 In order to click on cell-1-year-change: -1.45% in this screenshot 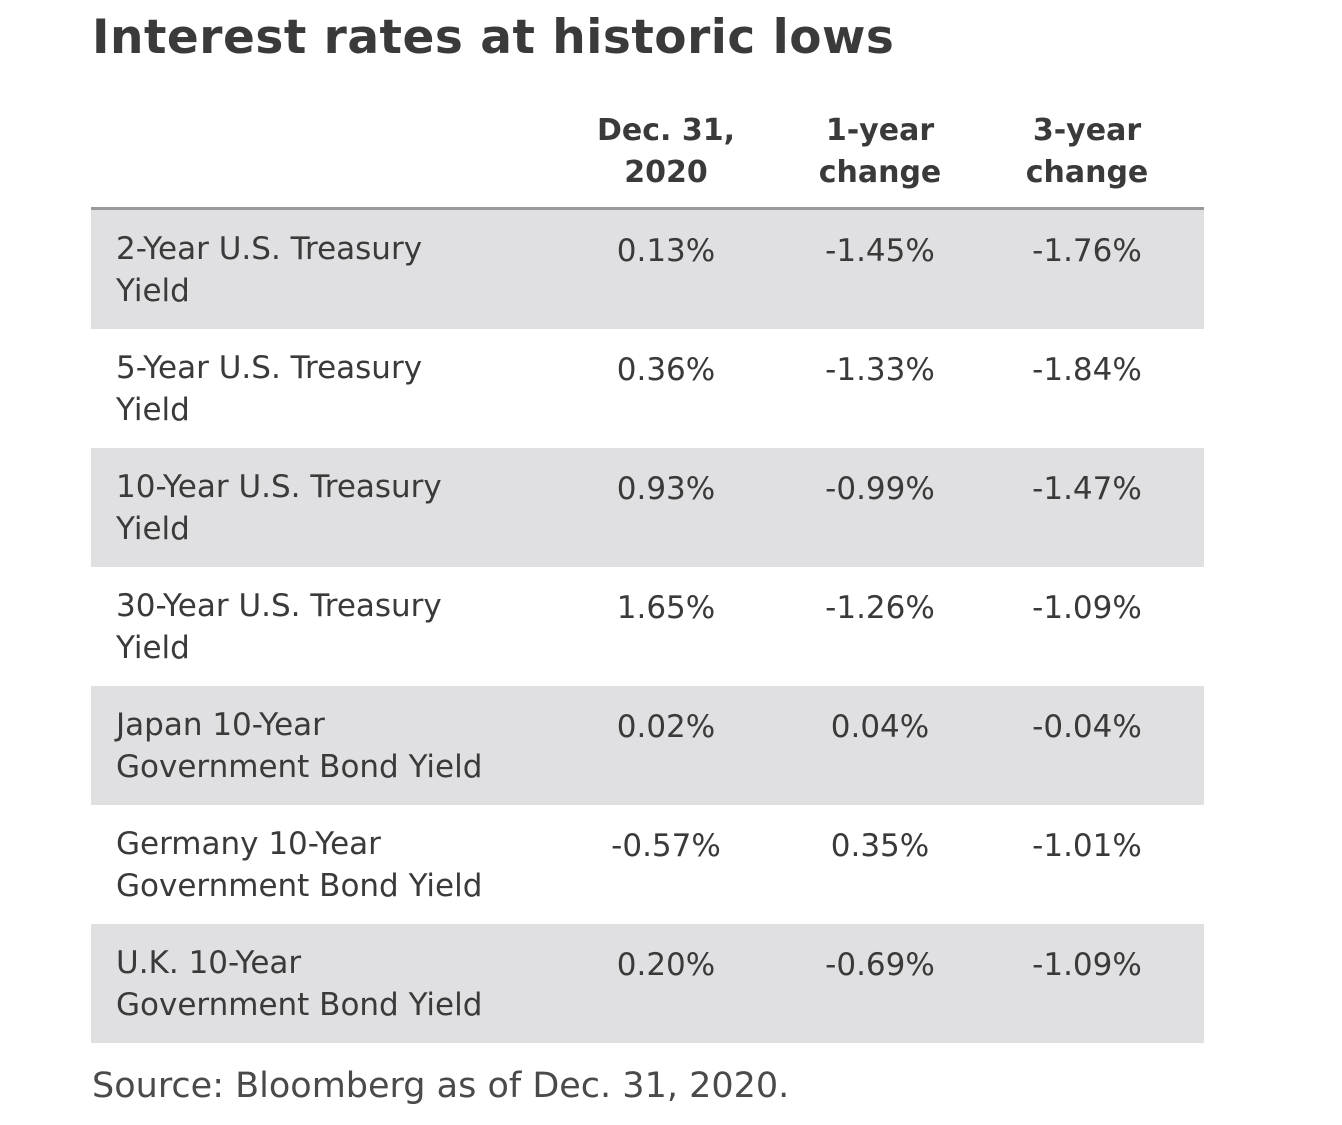, I will do `click(880, 251)`.